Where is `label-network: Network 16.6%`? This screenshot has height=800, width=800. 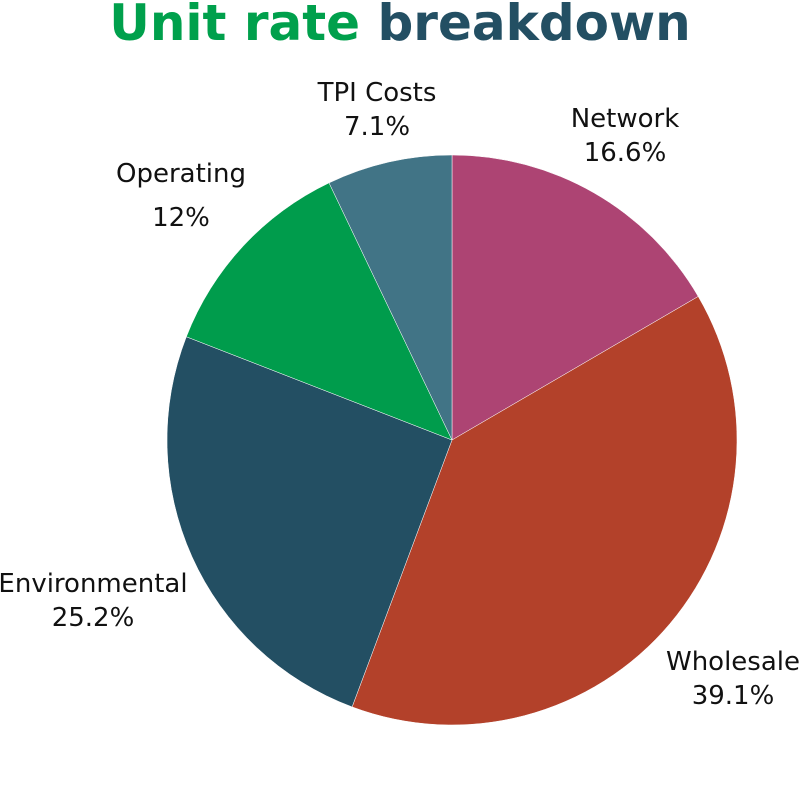
label-network: Network 16.6% is located at coordinates (625, 136).